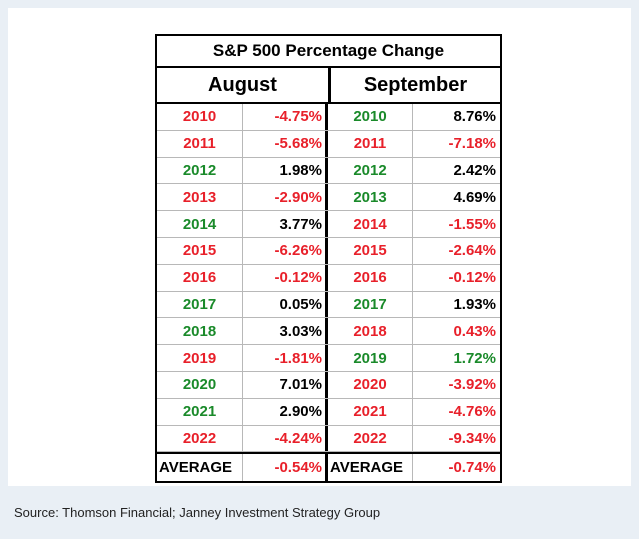 This screenshot has width=639, height=539. I want to click on september-year-cell: 2014, so click(370, 224).